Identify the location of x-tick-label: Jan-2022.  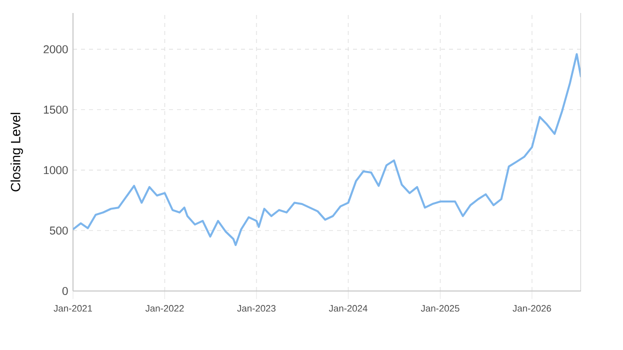
(164, 308).